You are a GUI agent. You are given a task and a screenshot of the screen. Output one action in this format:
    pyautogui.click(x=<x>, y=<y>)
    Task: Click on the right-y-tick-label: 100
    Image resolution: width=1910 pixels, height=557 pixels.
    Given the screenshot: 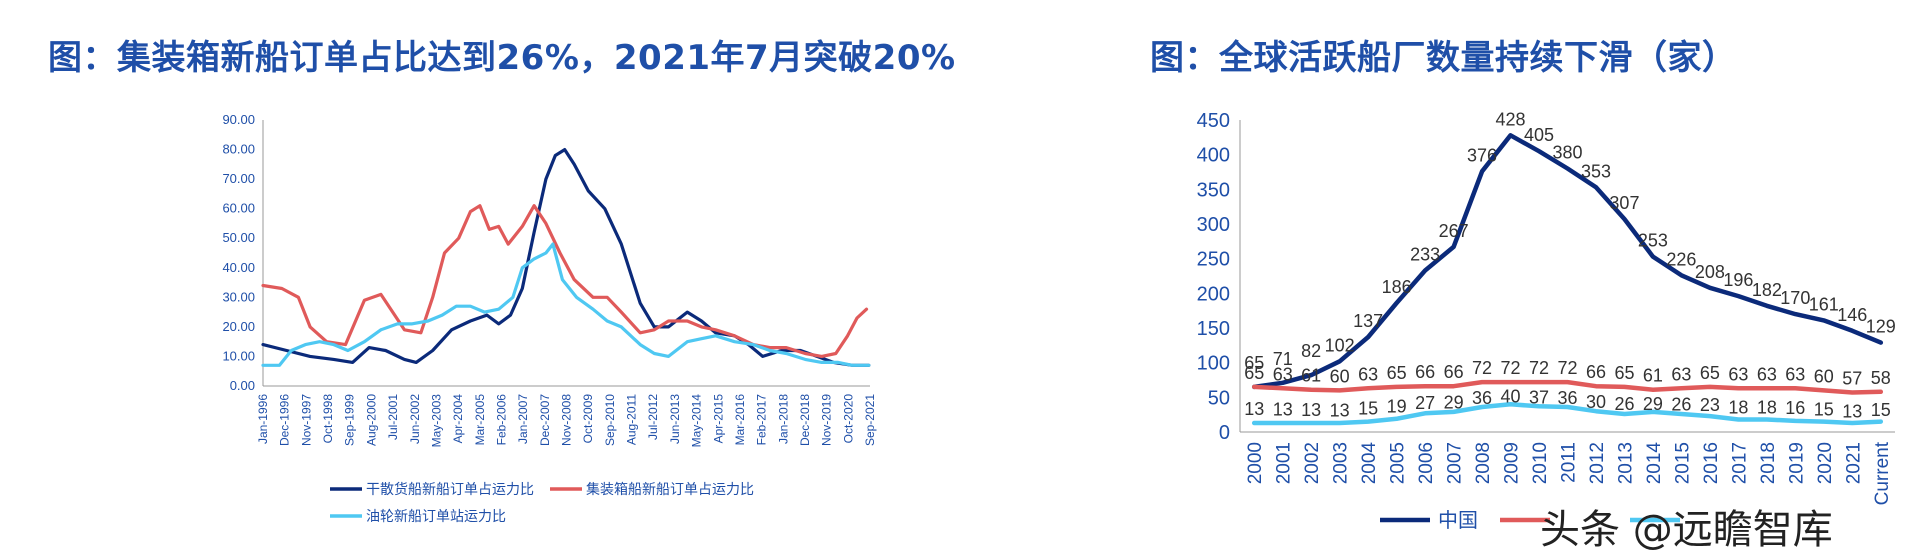 What is the action you would take?
    pyautogui.click(x=1213, y=364)
    